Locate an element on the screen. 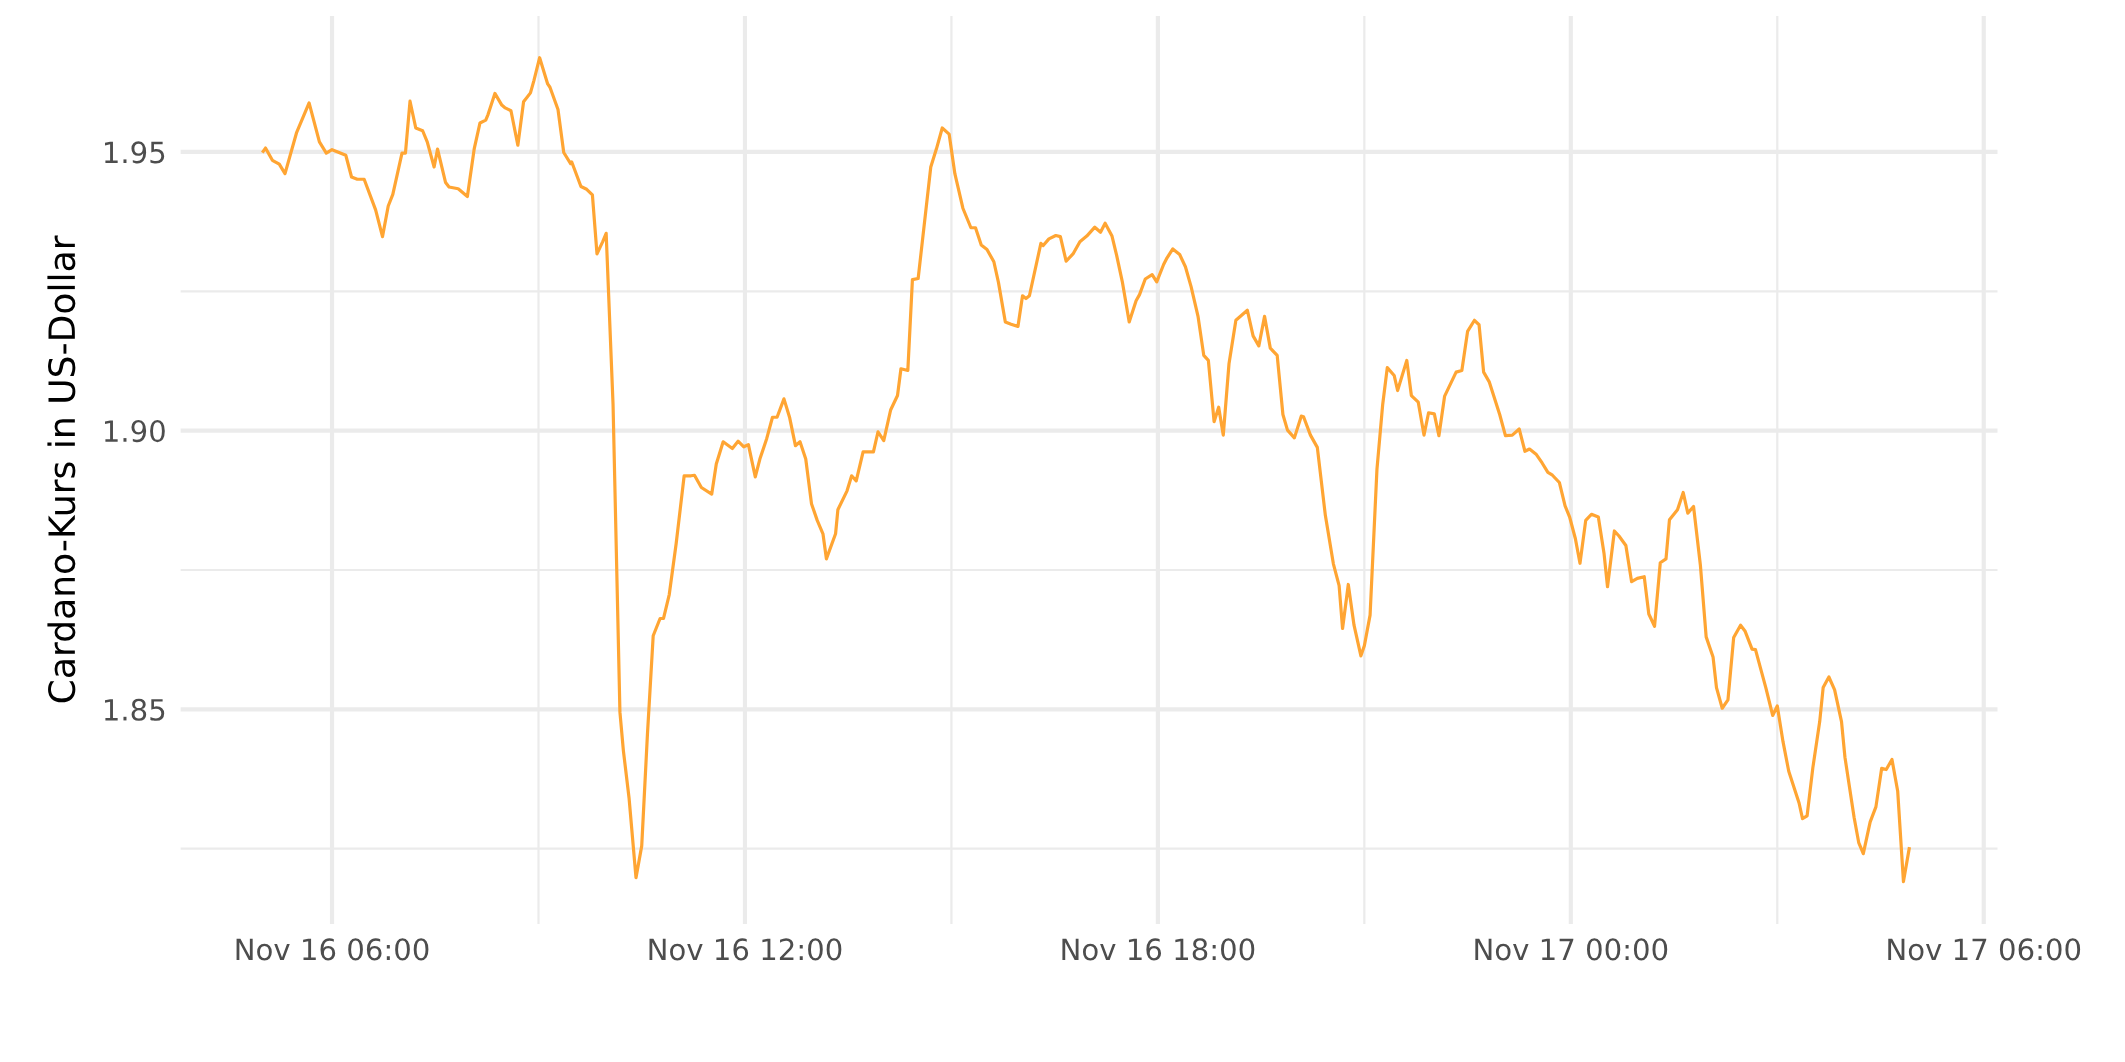 The width and height of the screenshot is (2125, 1062). x-tick-label: Nov 17 00:00 is located at coordinates (1571, 949).